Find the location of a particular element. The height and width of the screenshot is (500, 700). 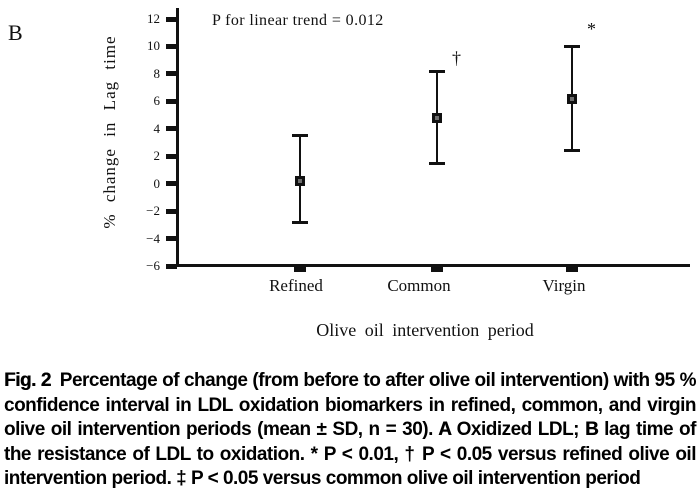

caption-a-label: A is located at coordinates (444, 429).